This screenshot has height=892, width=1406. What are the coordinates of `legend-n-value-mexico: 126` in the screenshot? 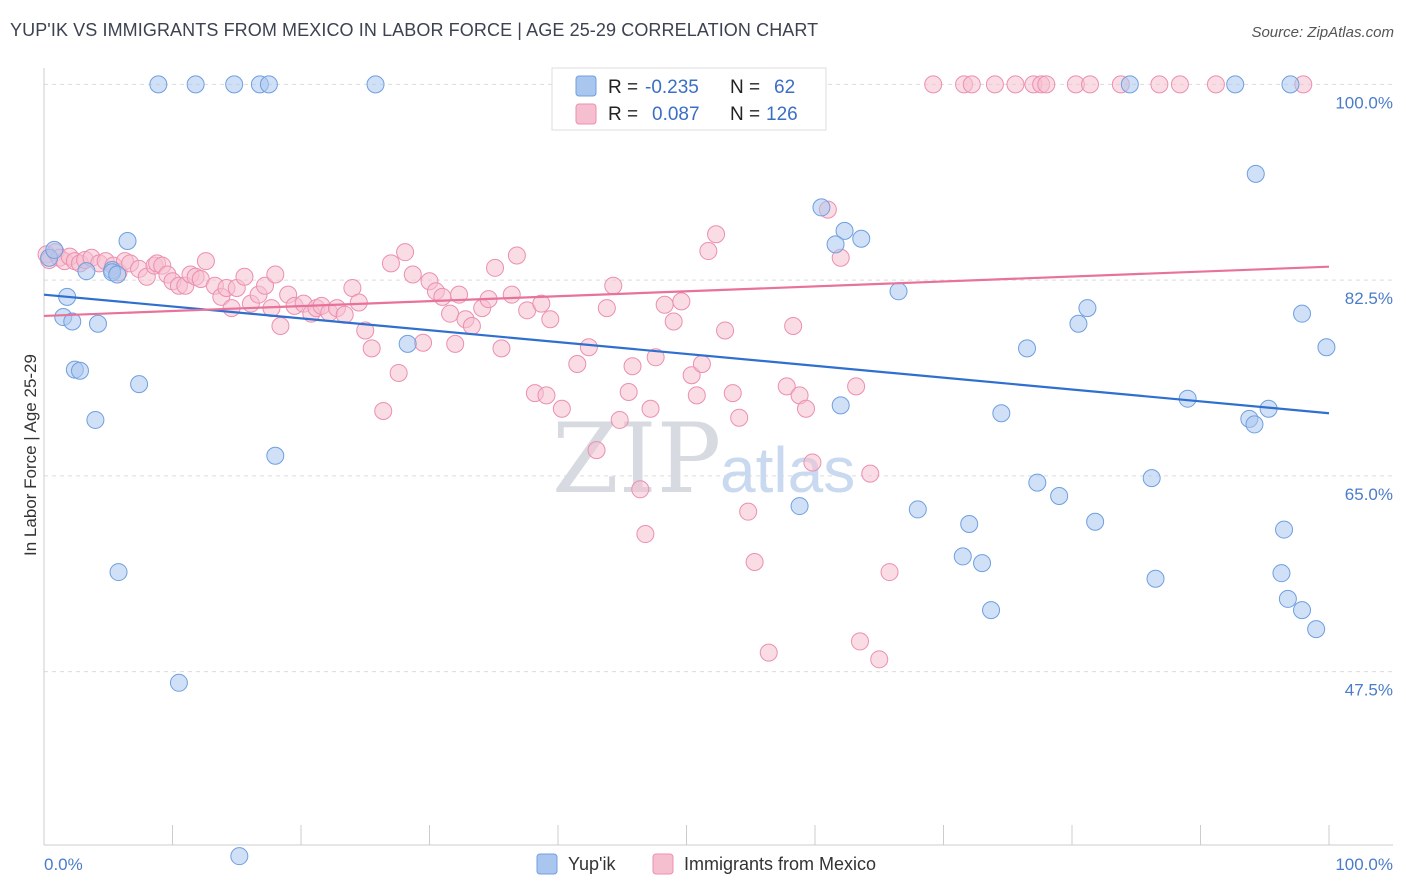 It's located at (782, 114).